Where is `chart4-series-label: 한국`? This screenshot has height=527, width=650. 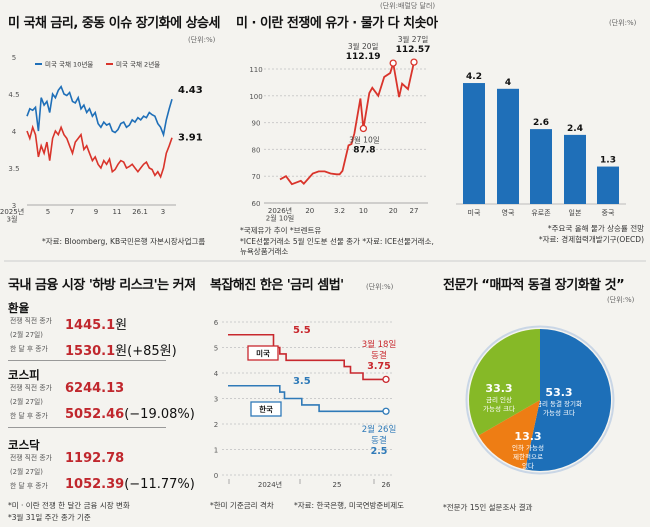
chart4-series-label: 한국 is located at coordinates (266, 409).